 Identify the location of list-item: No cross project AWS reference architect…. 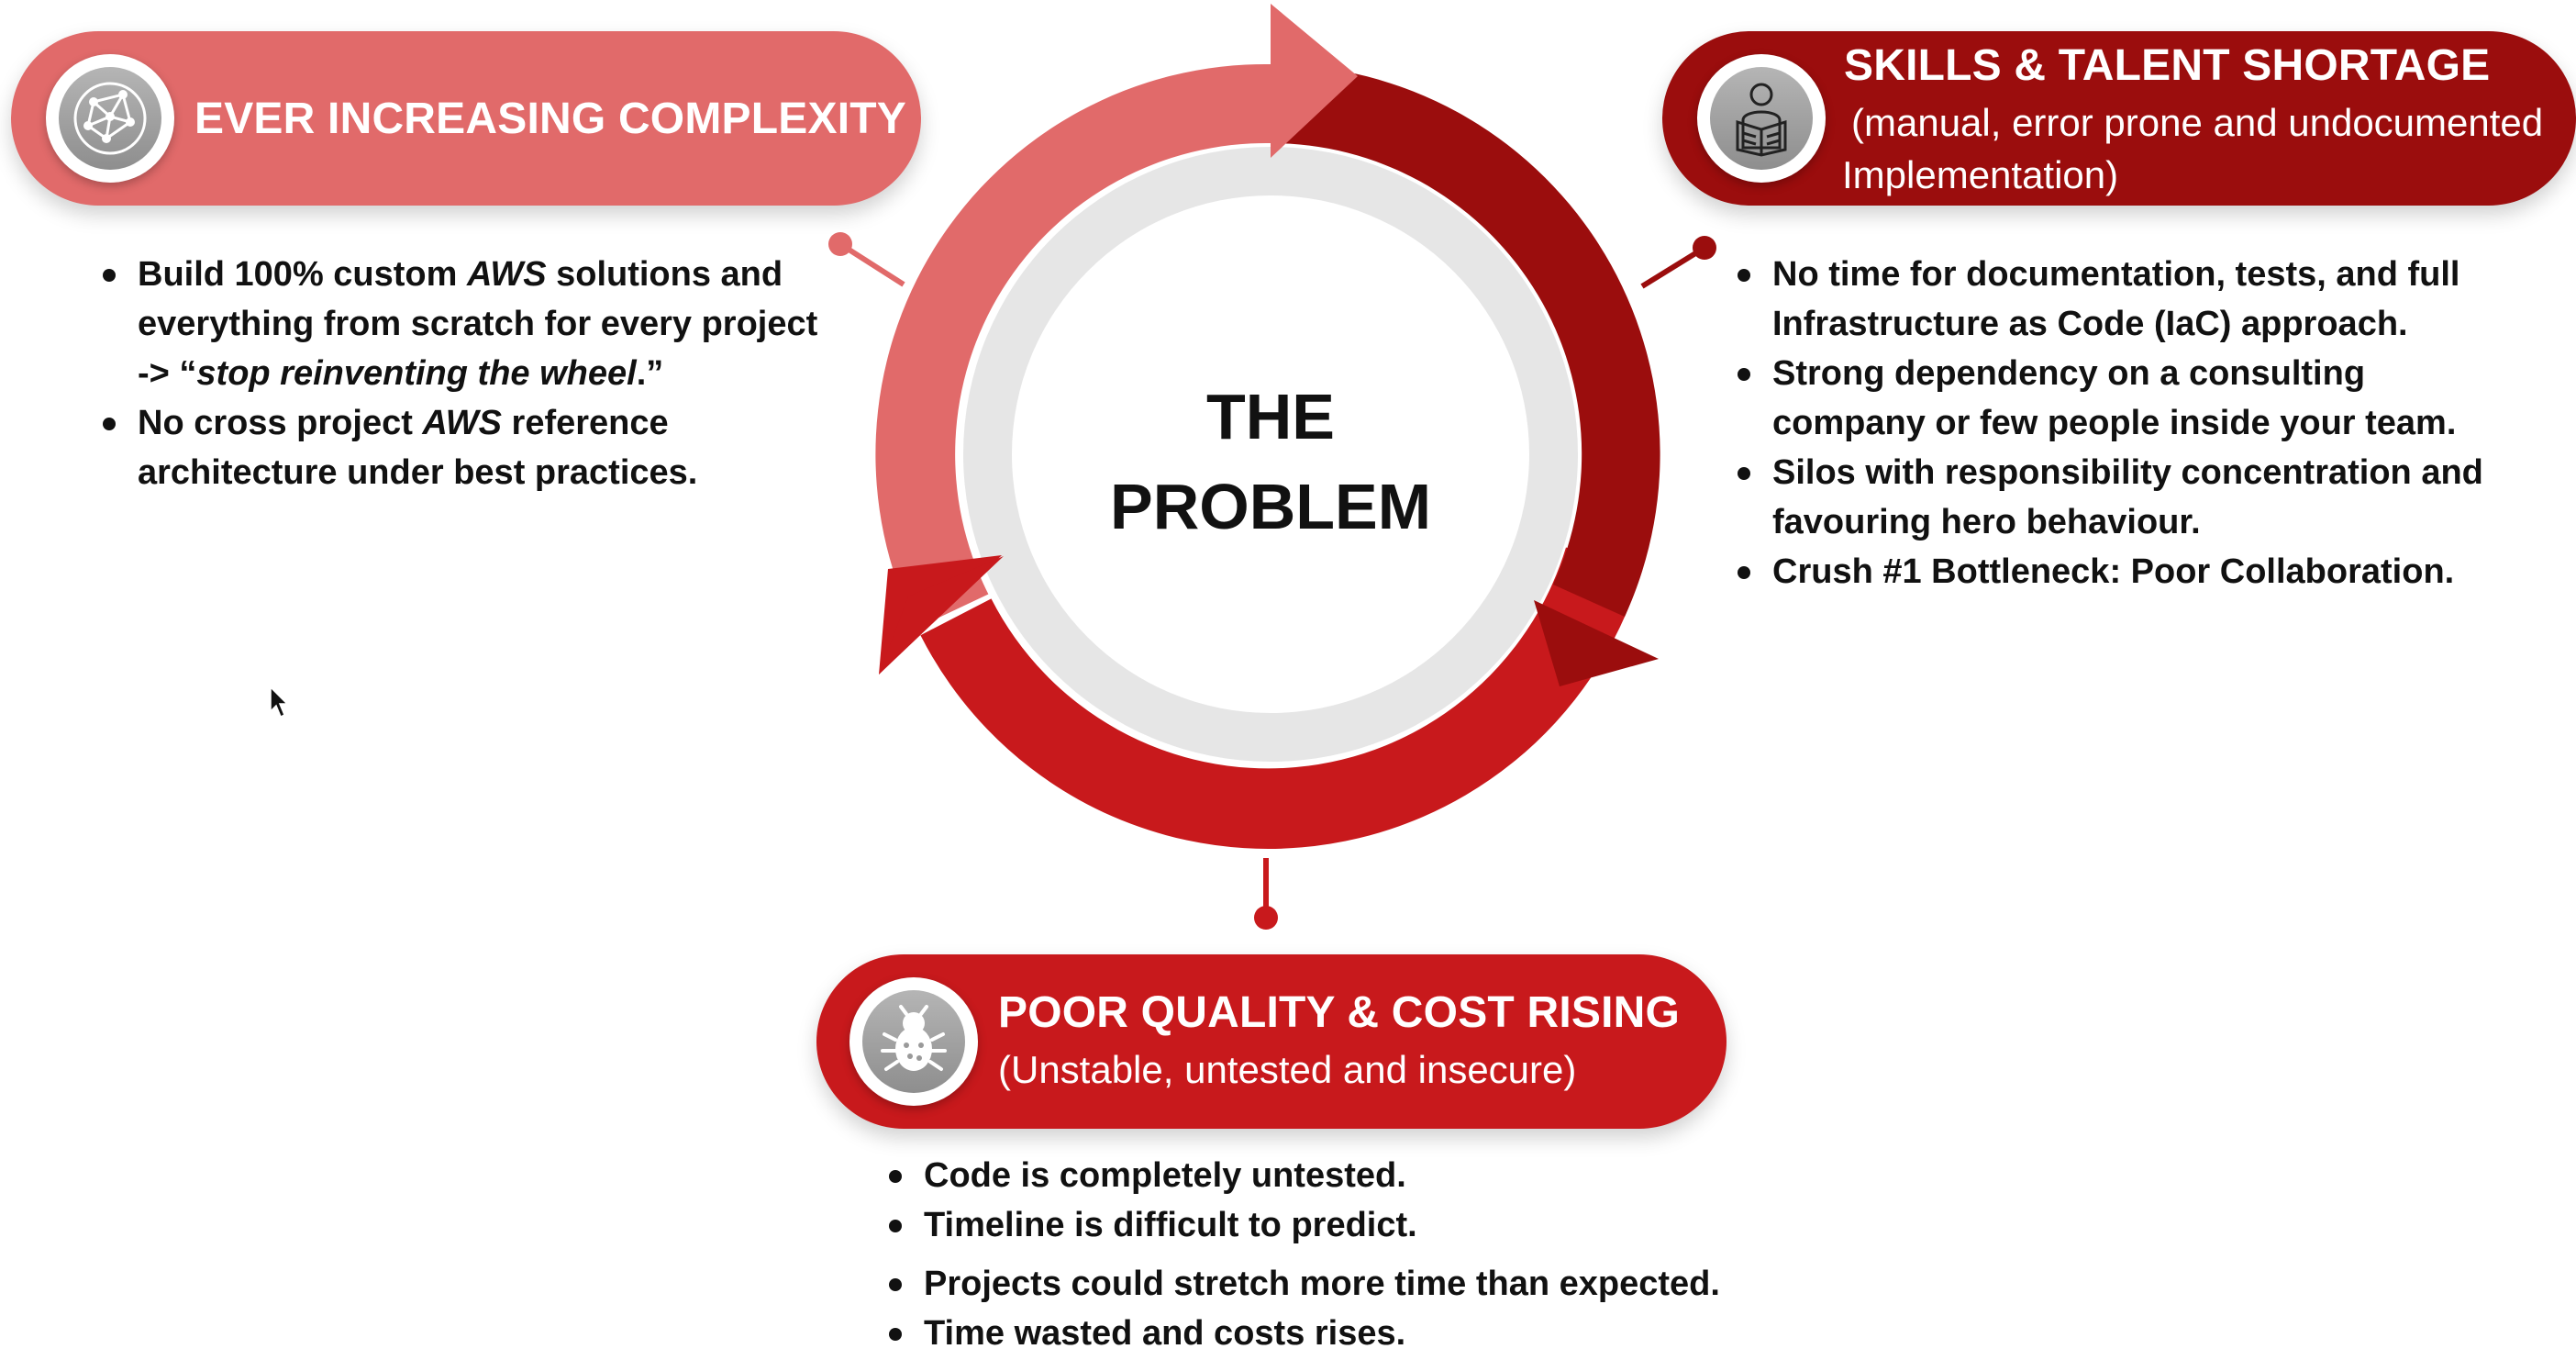
(458, 447).